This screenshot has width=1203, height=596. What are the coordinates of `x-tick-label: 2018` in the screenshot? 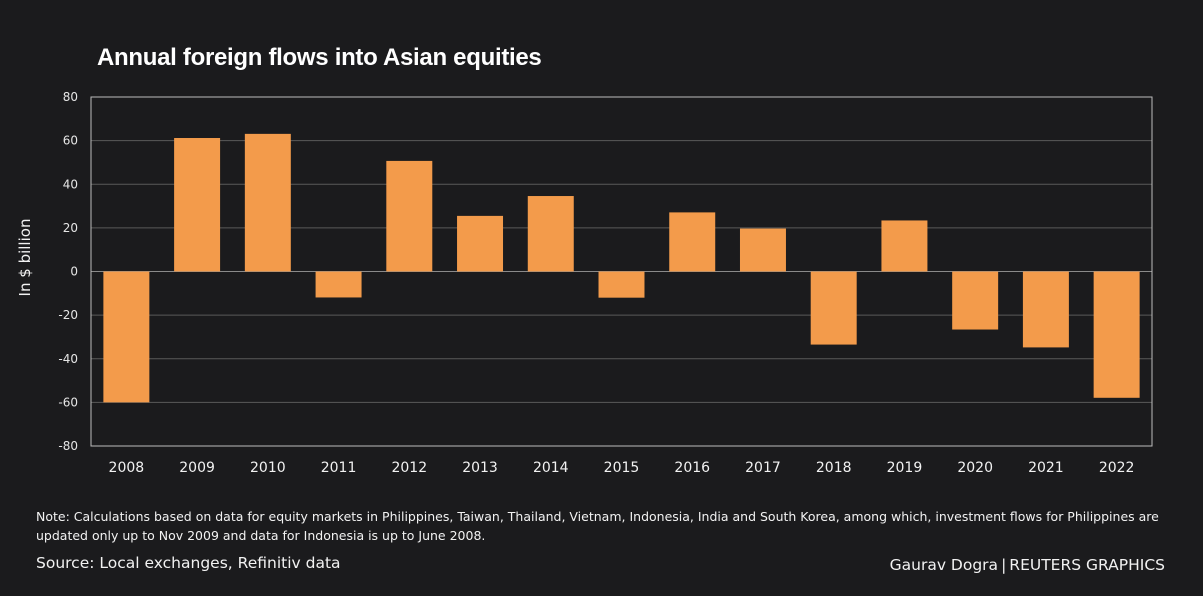 It's located at (834, 468).